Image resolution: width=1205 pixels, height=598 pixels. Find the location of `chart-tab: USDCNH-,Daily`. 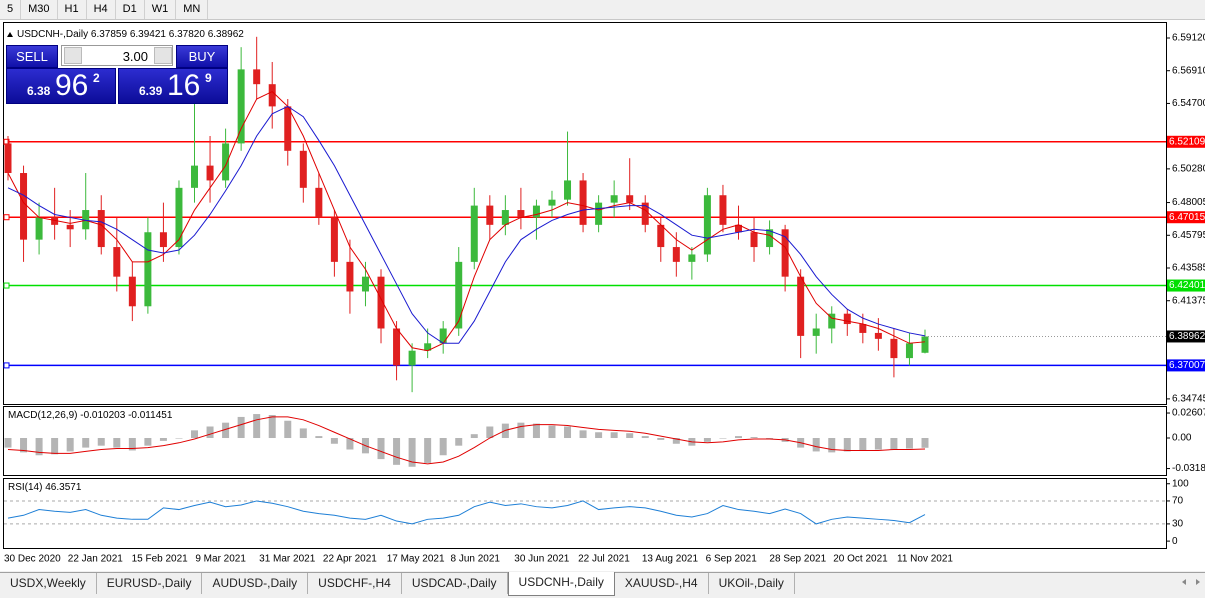

chart-tab: USDCNH-,Daily is located at coordinates (561, 584).